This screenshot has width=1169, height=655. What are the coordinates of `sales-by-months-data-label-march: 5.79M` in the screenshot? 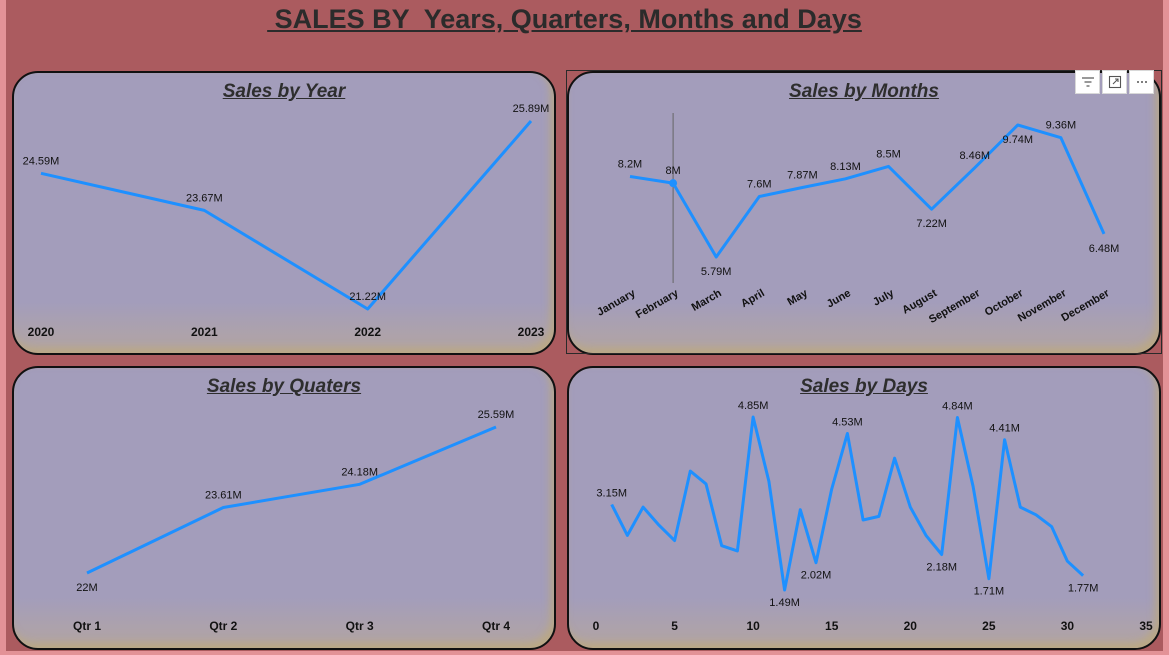 It's located at (716, 272).